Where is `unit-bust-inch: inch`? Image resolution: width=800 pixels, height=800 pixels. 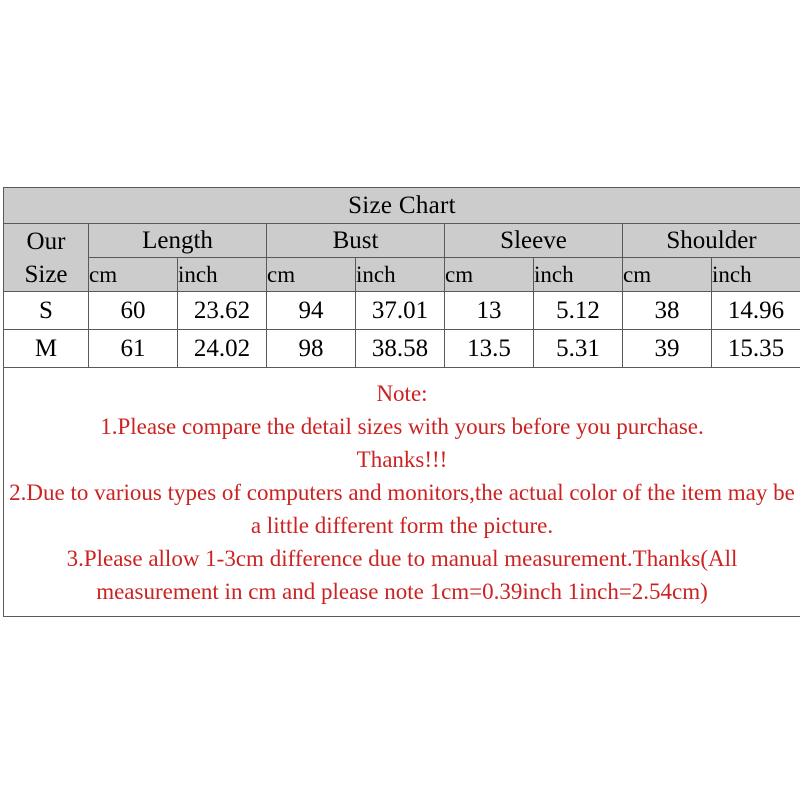
unit-bust-inch: inch is located at coordinates (400, 274).